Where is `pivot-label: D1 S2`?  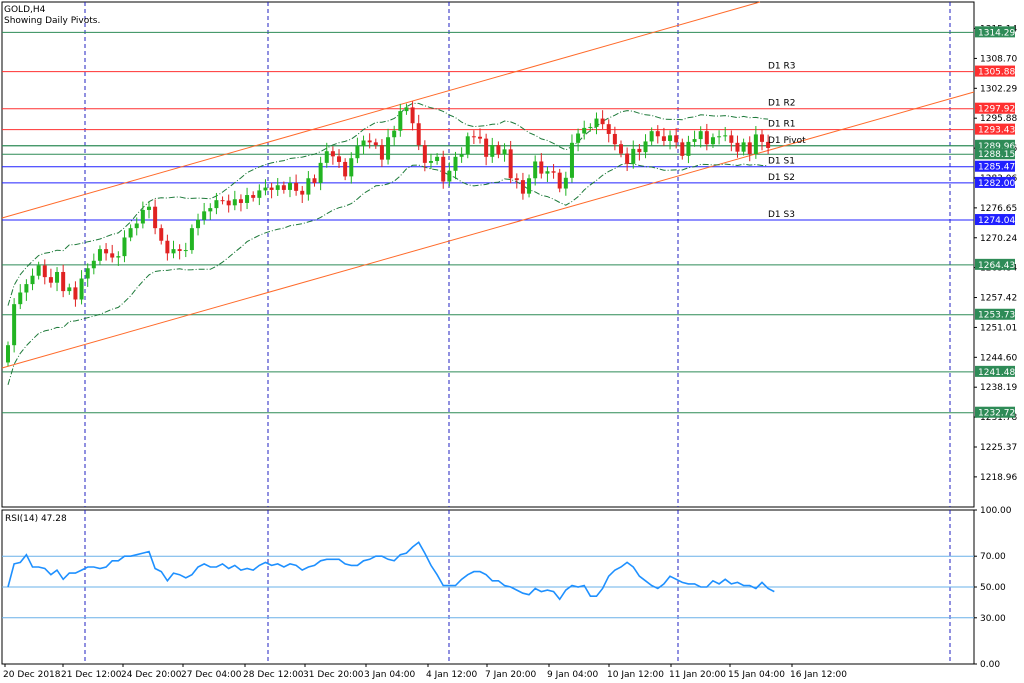
pivot-label: D1 S2 is located at coordinates (781, 178).